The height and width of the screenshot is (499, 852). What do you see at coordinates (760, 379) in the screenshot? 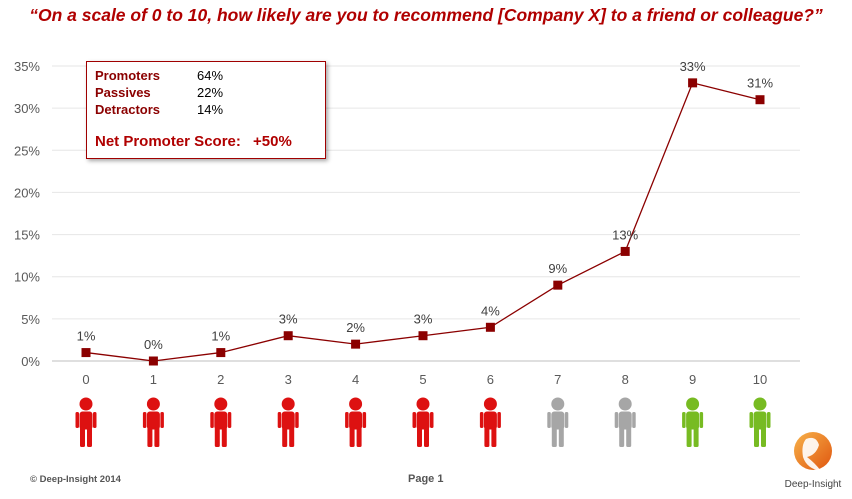
I see `x-tick-label: 10` at bounding box center [760, 379].